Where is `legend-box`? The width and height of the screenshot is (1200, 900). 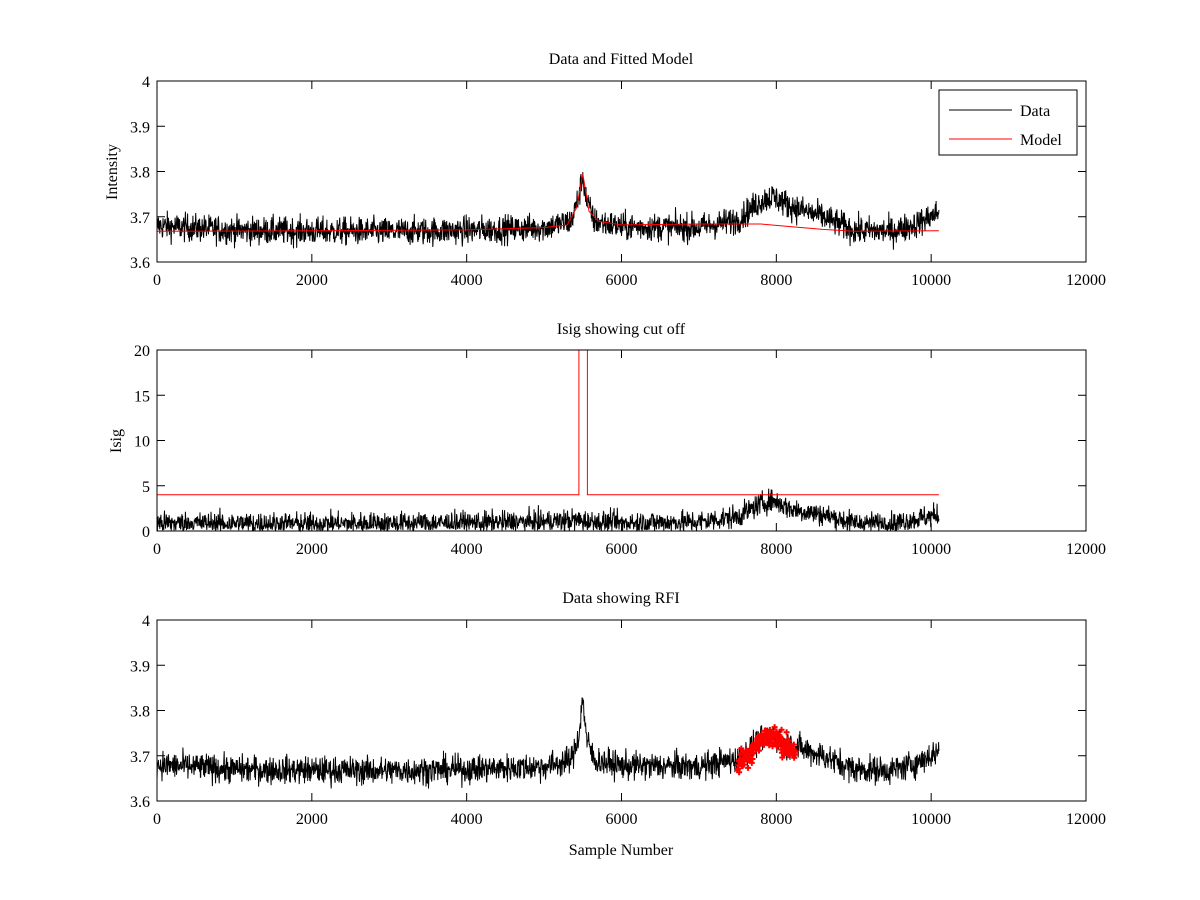 legend-box is located at coordinates (1008, 122).